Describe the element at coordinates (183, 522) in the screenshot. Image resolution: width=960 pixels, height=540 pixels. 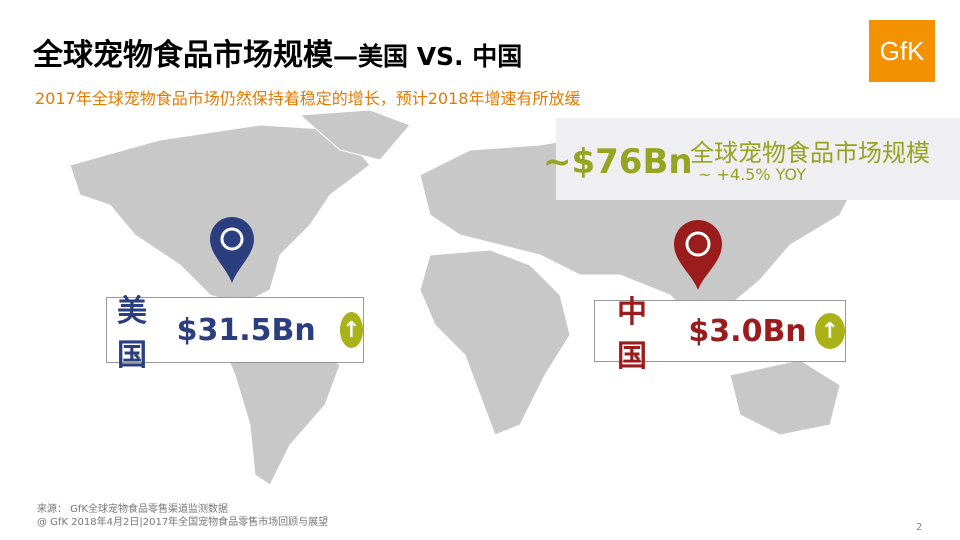
I see `copyright-note: @ GfK 2018年4月2日|2017年全国宠物食品零售市场回顾与展望` at that location.